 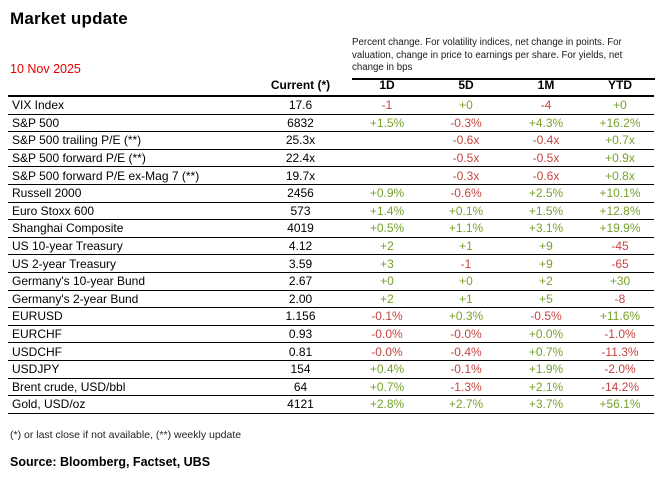 What do you see at coordinates (620, 263) in the screenshot?
I see `change-value-ytd: -65` at bounding box center [620, 263].